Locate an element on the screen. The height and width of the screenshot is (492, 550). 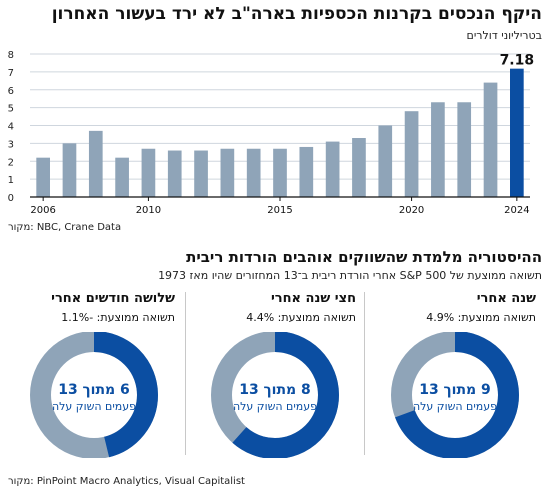
data-label: 7.18 is located at coordinates (517, 61).